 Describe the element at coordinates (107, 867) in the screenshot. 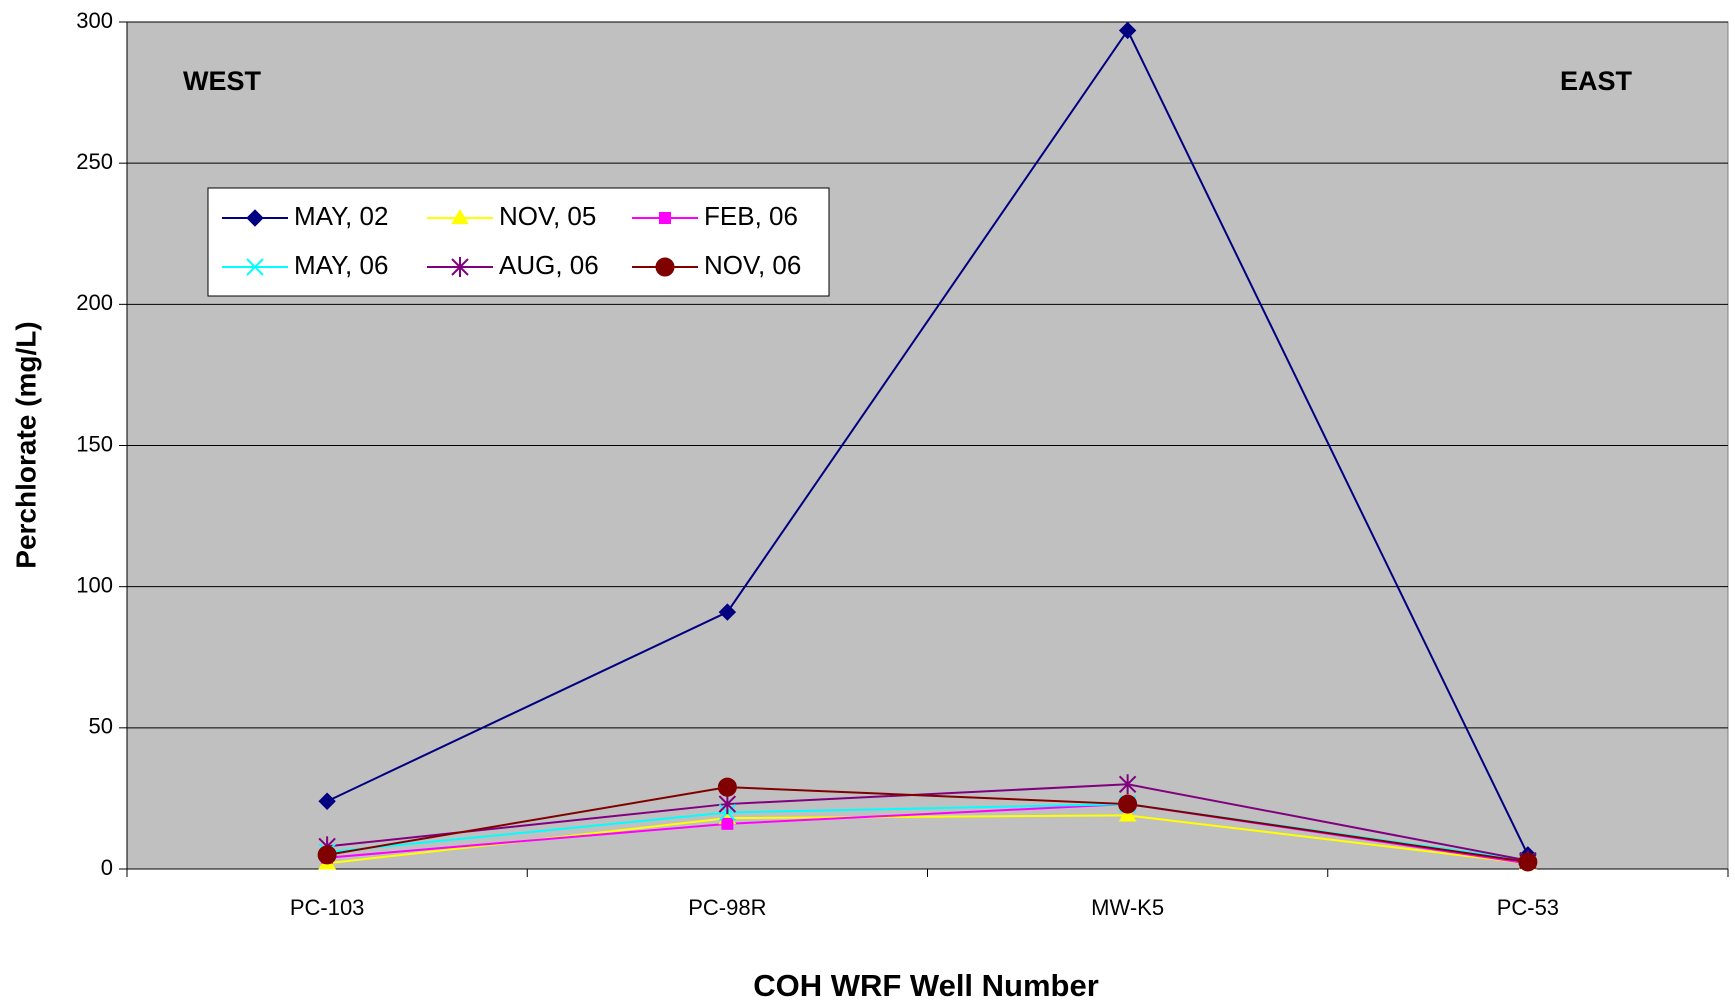

I see `y-tick-label: 0` at that location.